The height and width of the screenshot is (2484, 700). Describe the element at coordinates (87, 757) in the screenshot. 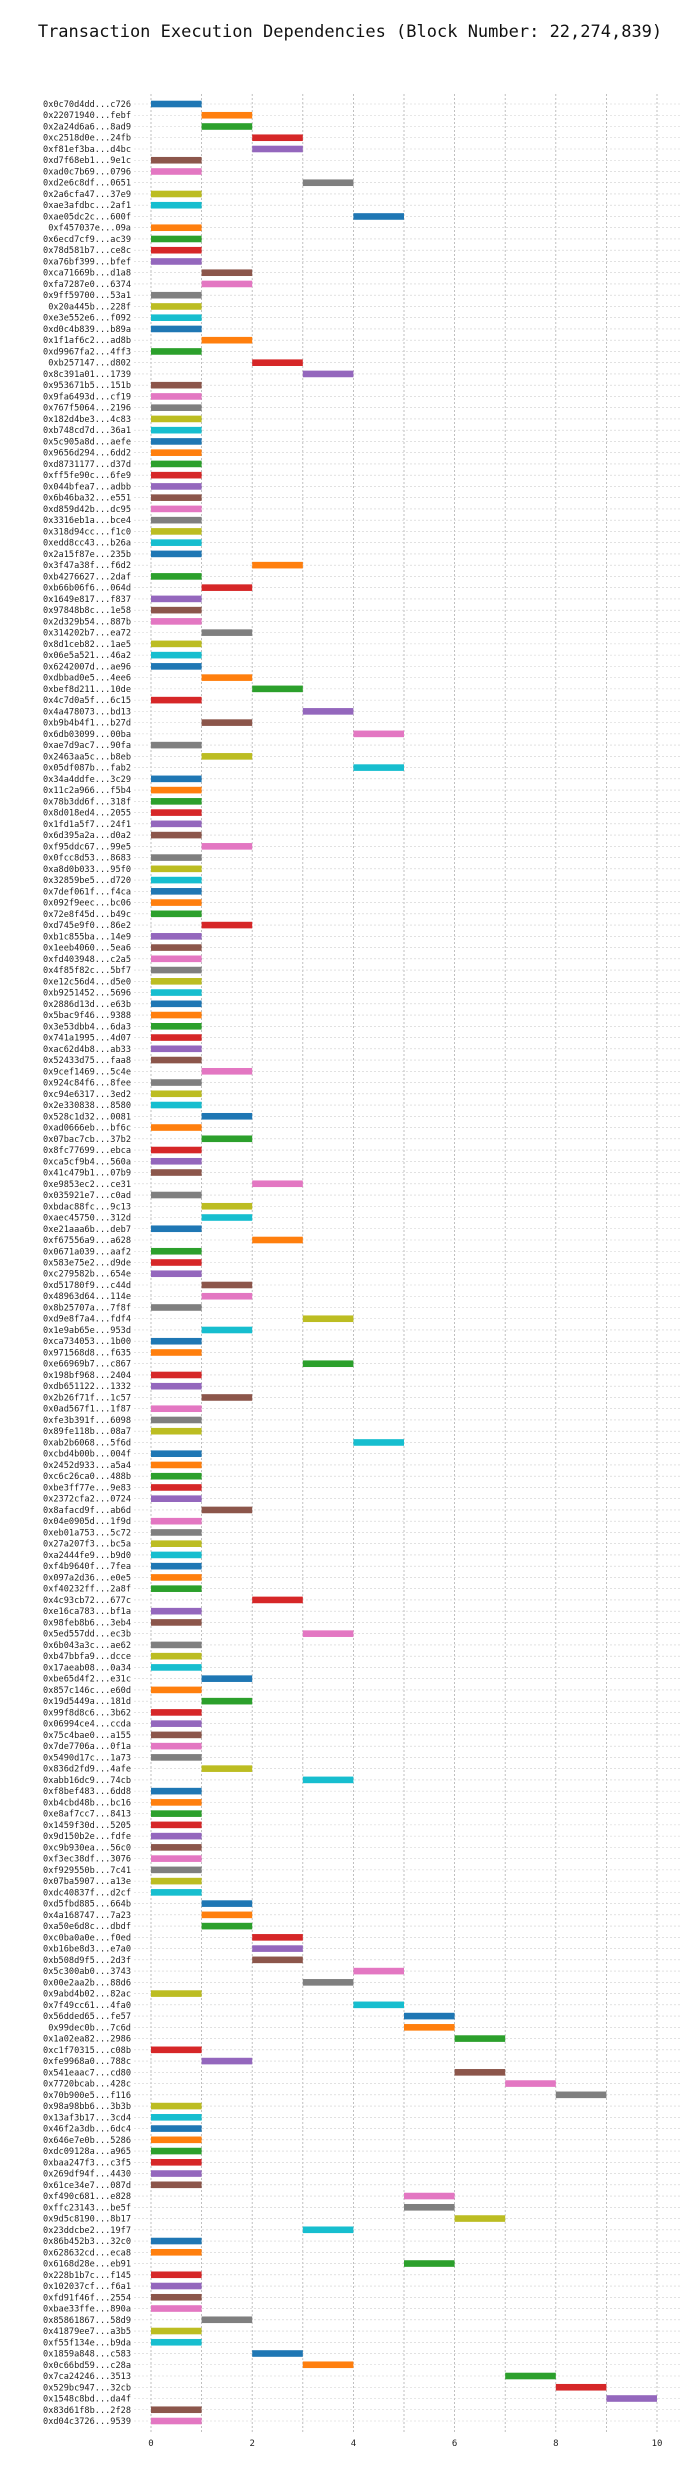

I see `y-tick-label: 0x2463aa5c...b8eb` at that location.